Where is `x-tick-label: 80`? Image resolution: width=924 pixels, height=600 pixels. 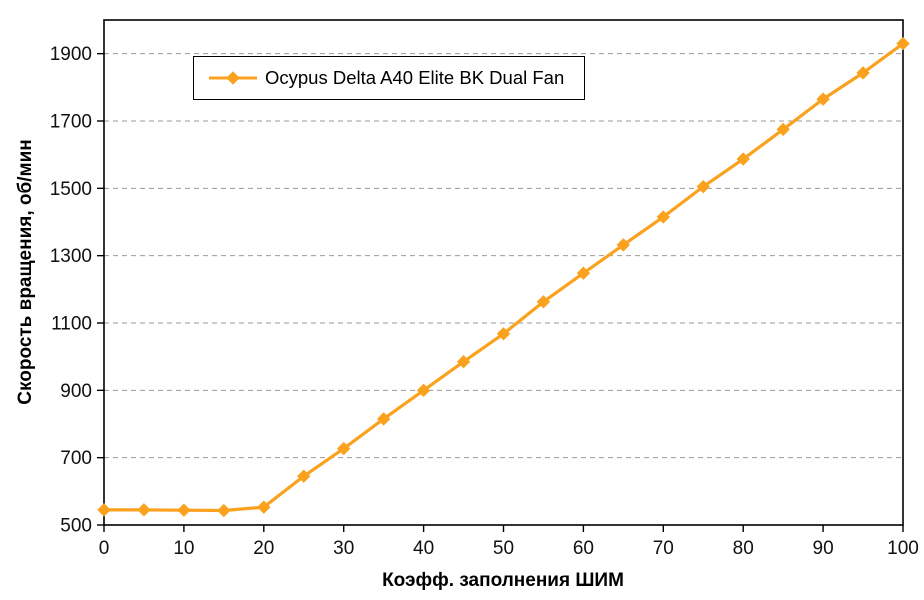
x-tick-label: 80 is located at coordinates (743, 548).